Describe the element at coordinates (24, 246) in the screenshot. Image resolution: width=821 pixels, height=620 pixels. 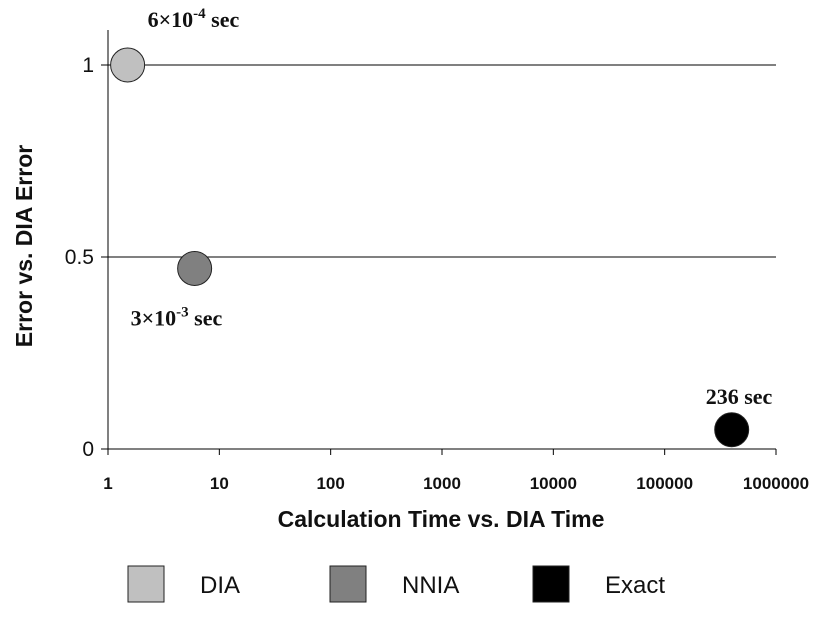
I see `y-axis-title: Error vs. DIA Error` at that location.